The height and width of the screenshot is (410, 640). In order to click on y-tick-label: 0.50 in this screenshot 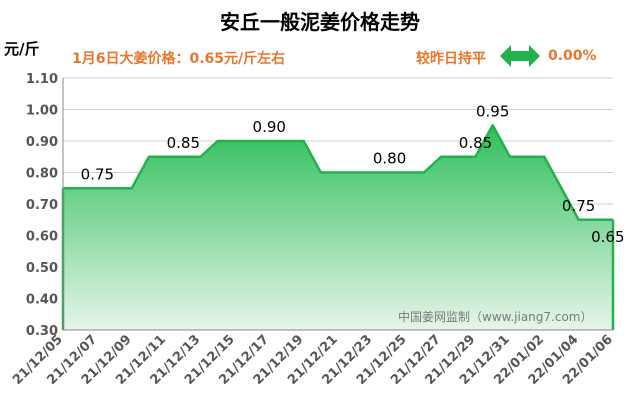, I will do `click(42, 268)`.